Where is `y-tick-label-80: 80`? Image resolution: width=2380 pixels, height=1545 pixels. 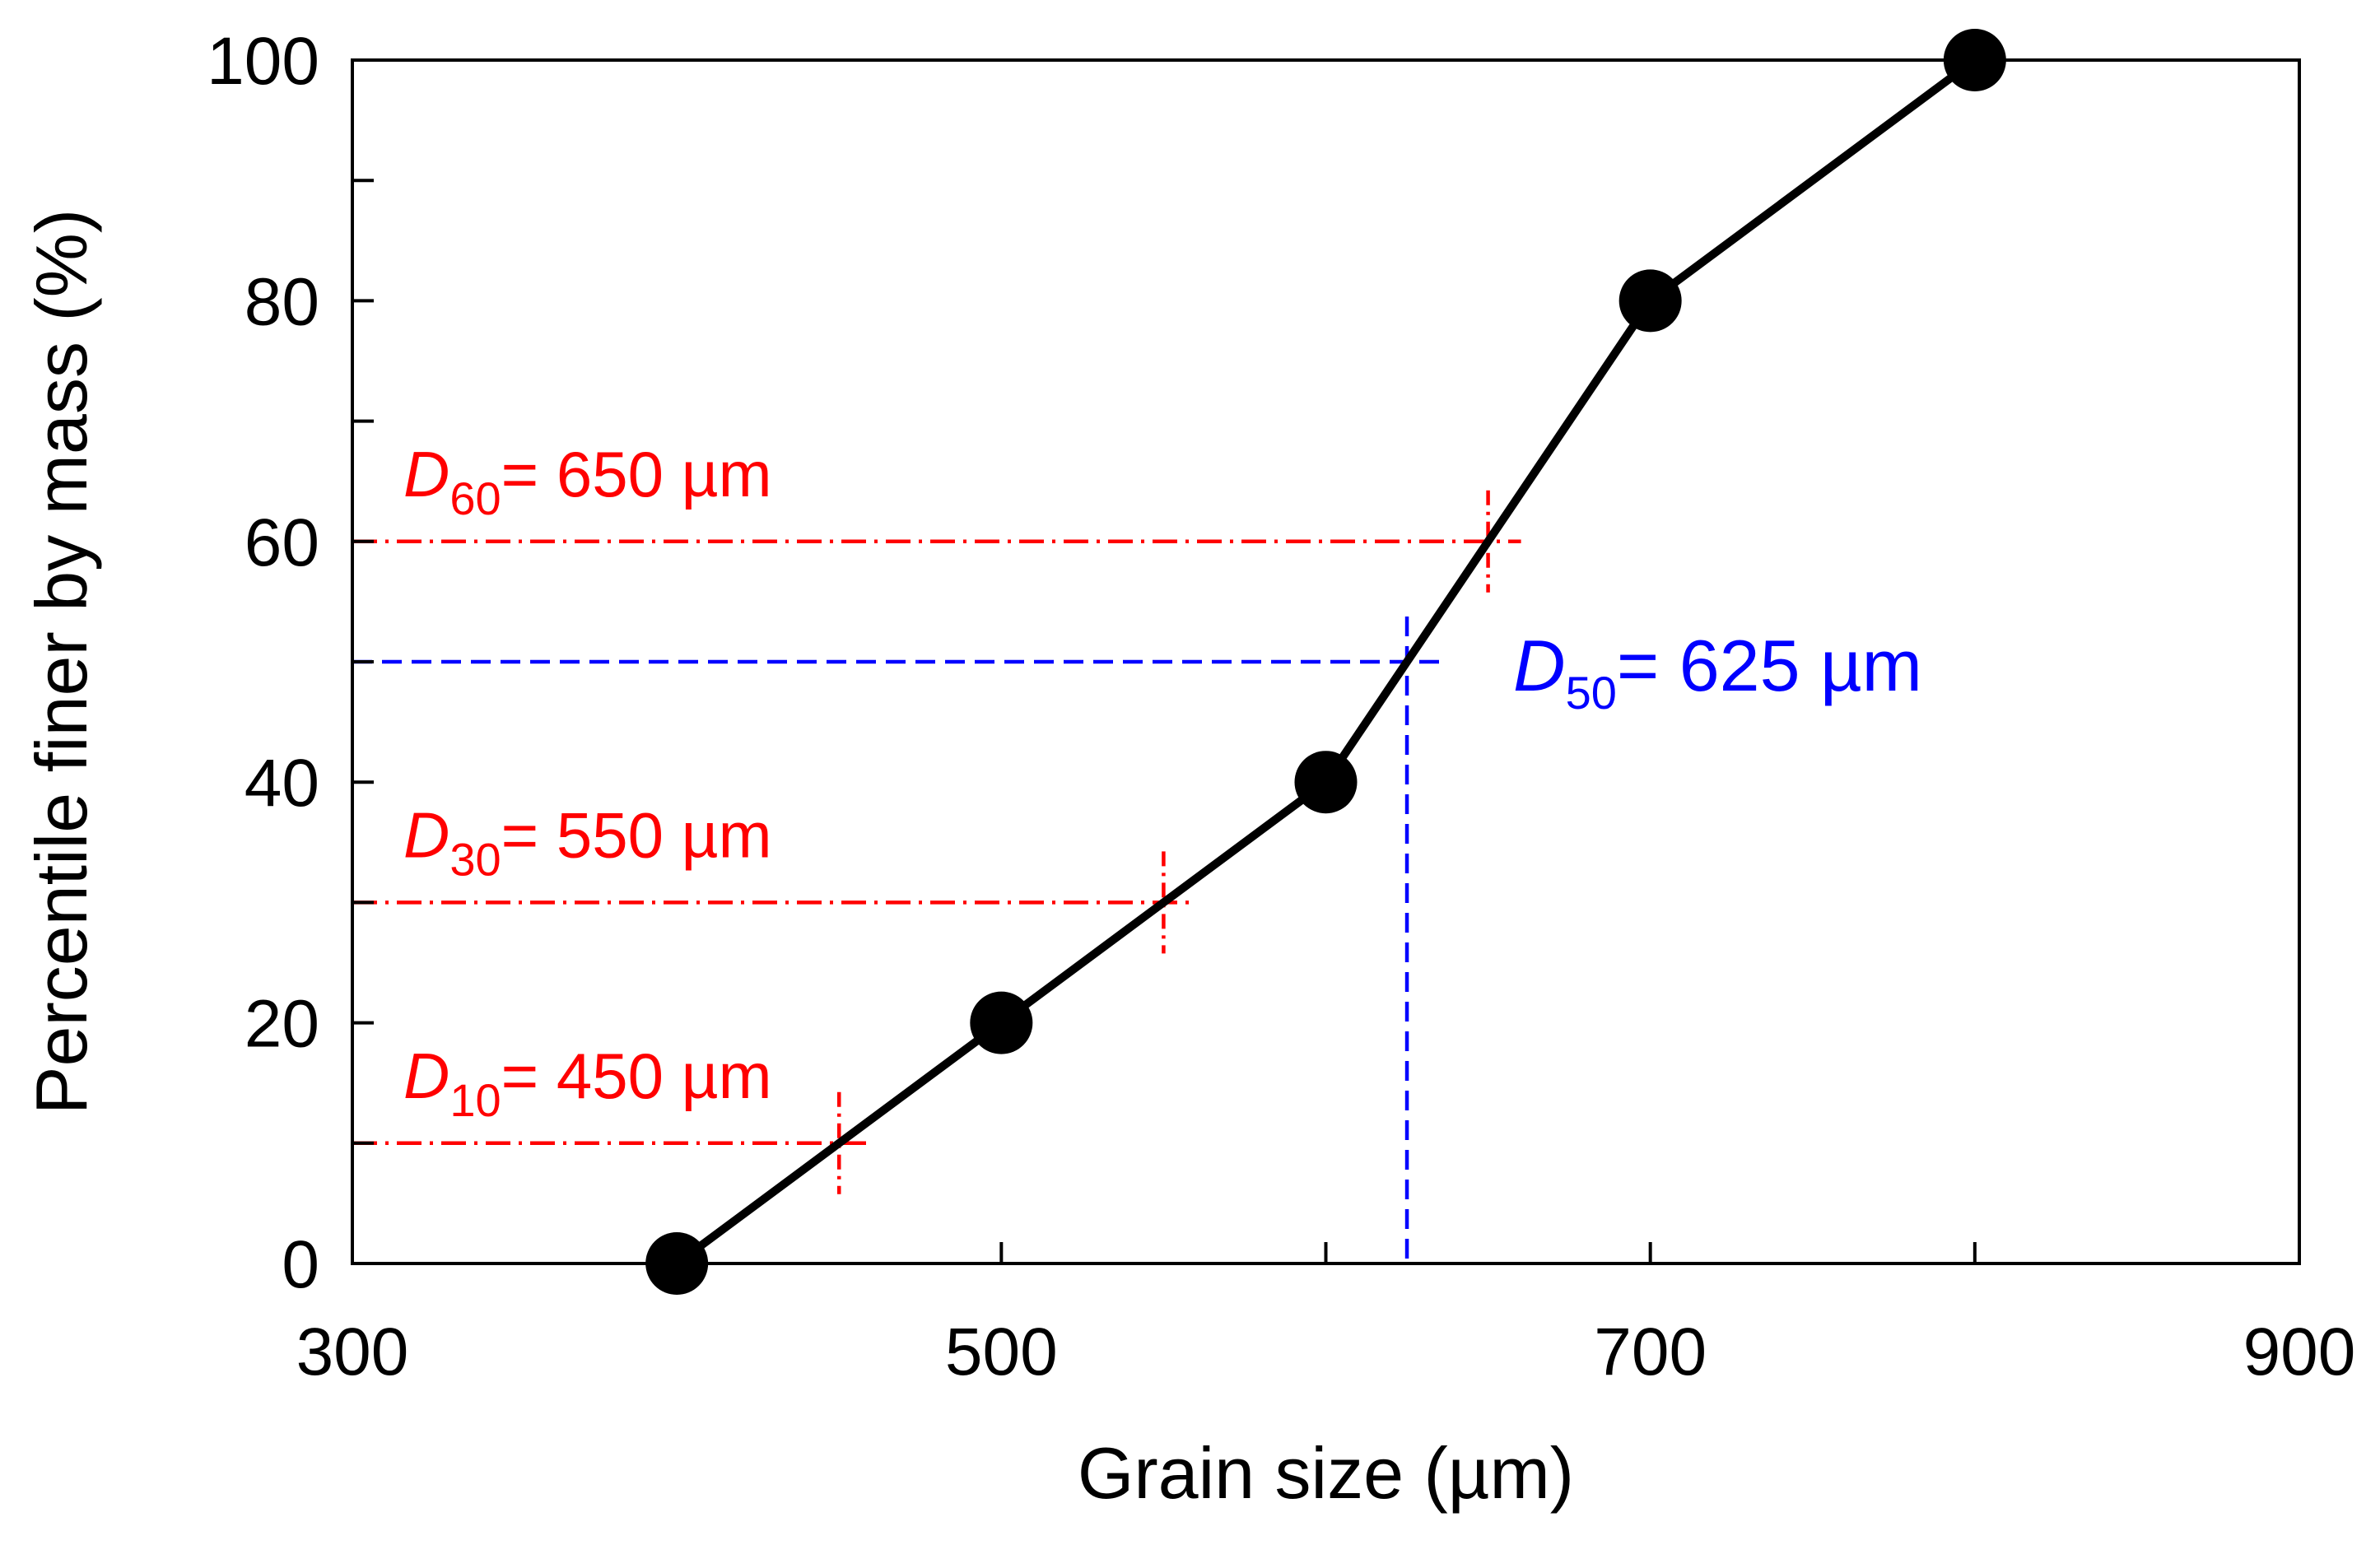
y-tick-label-80: 80 is located at coordinates (282, 301).